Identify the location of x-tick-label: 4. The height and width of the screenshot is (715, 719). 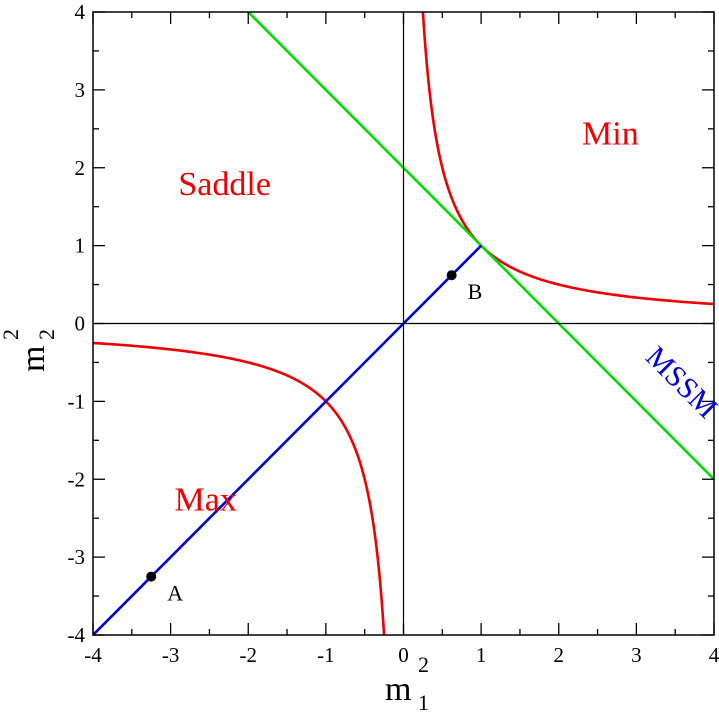
(714, 655).